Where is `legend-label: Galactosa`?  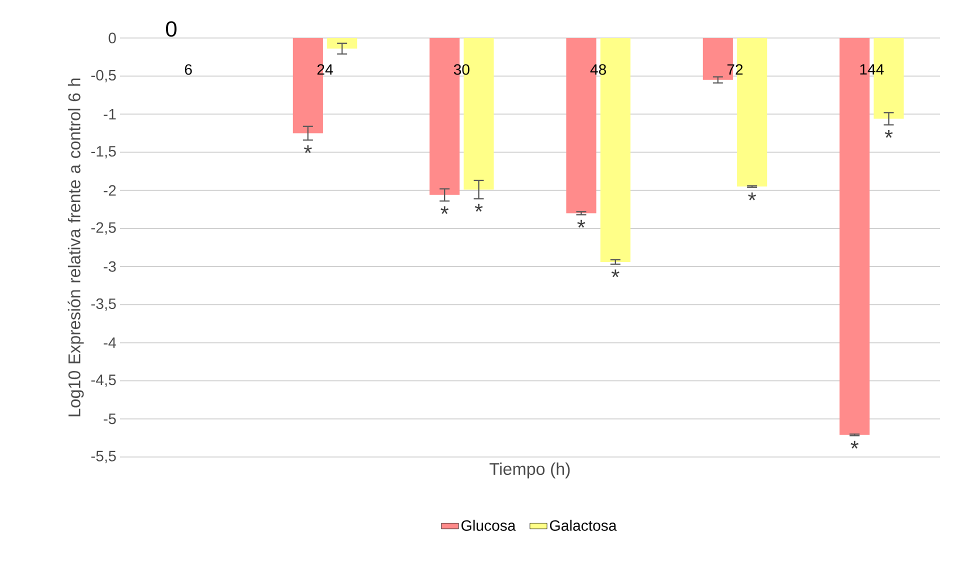
legend-label: Galactosa is located at coordinates (583, 525).